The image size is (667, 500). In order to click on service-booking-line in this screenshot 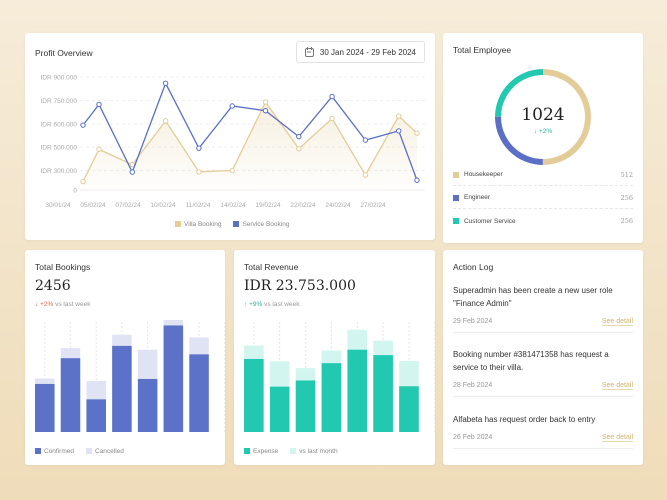, I will do `click(250, 131)`.